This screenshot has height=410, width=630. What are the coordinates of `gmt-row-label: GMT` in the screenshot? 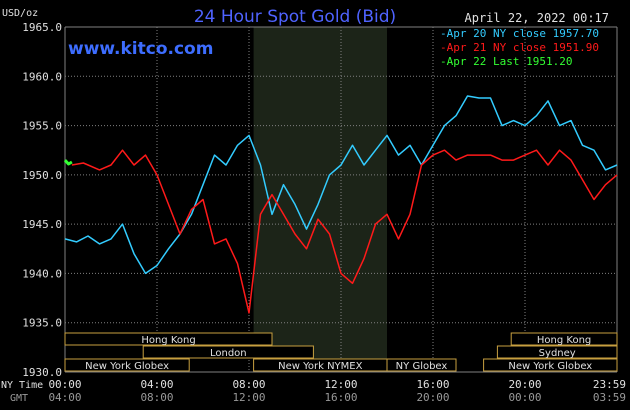 It's located at (19, 398).